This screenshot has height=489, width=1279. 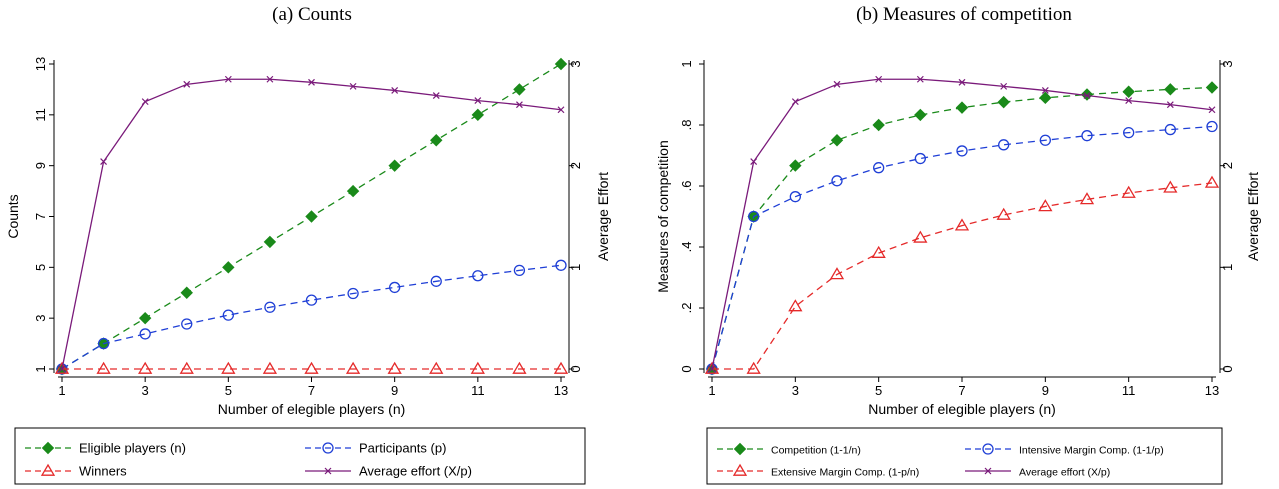 What do you see at coordinates (686, 247) in the screenshot?
I see `panel-b-y-tick-label: .4` at bounding box center [686, 247].